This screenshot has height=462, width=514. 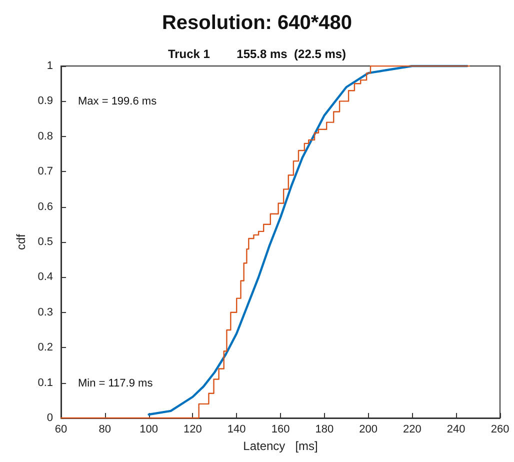 I want to click on x-tick-label: 180, so click(x=324, y=430).